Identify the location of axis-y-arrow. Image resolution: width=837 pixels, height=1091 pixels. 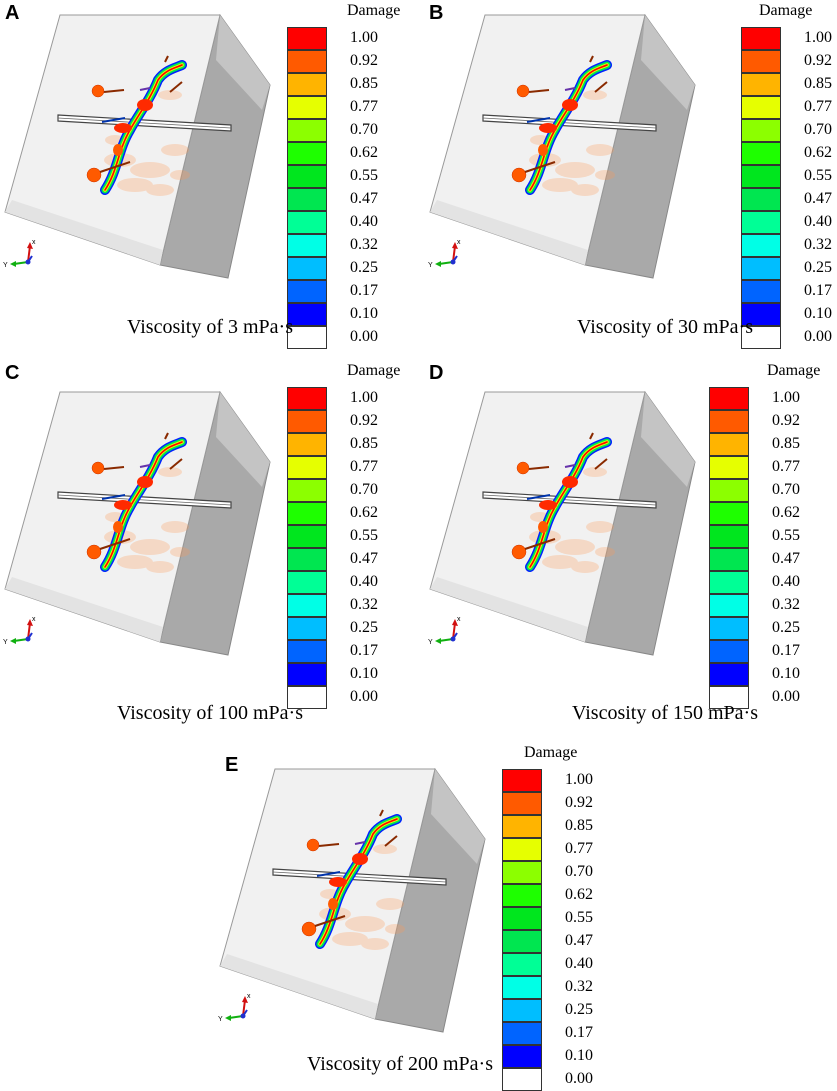
(228, 1018).